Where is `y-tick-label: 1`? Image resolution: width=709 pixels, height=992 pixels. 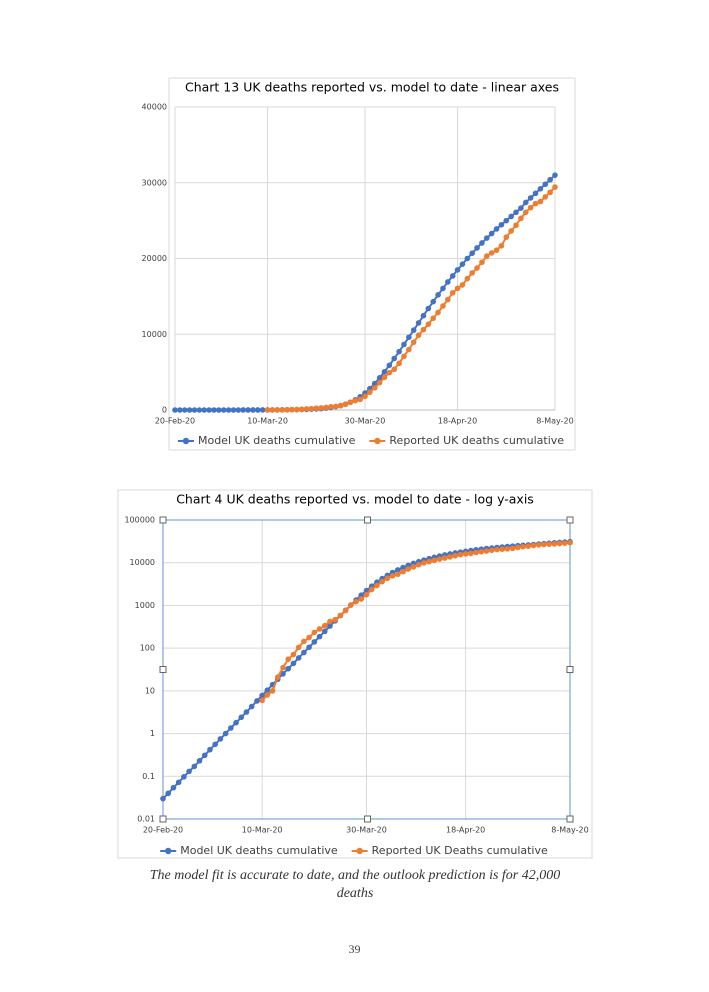
y-tick-label: 1 is located at coordinates (152, 733).